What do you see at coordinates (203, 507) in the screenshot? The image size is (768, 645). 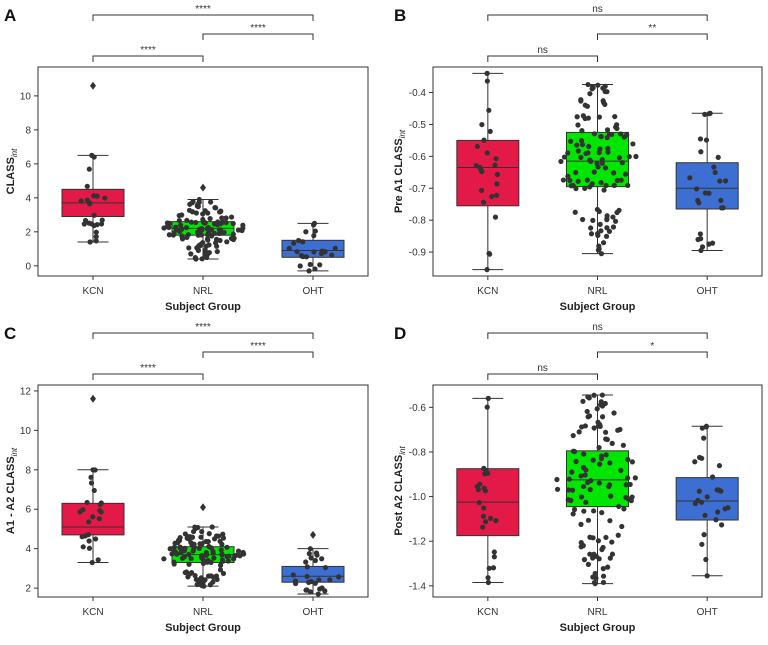 I see `outlier-point` at bounding box center [203, 507].